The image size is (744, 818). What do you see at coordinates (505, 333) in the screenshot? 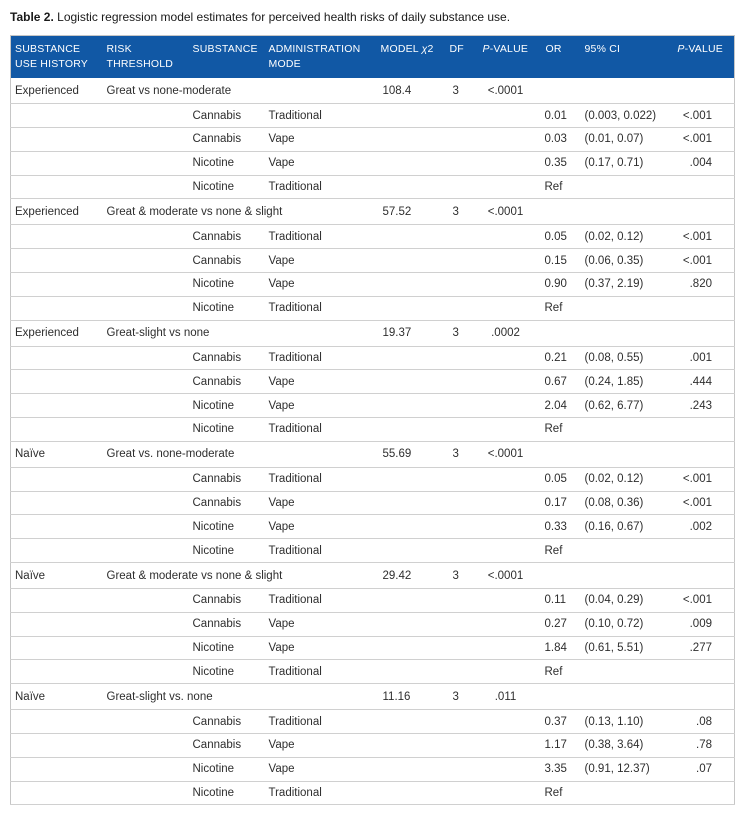
I see `model-p-value: .0002` at bounding box center [505, 333].